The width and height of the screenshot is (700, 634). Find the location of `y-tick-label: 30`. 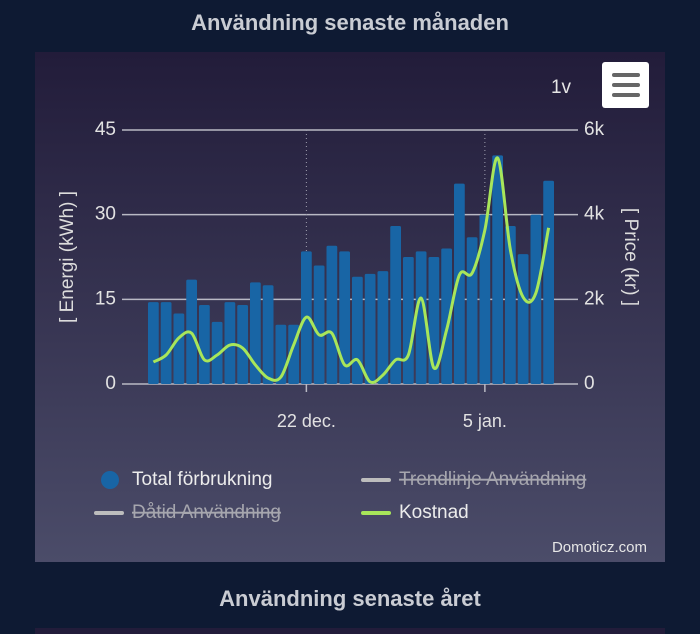

y-tick-label: 30 is located at coordinates (105, 214).